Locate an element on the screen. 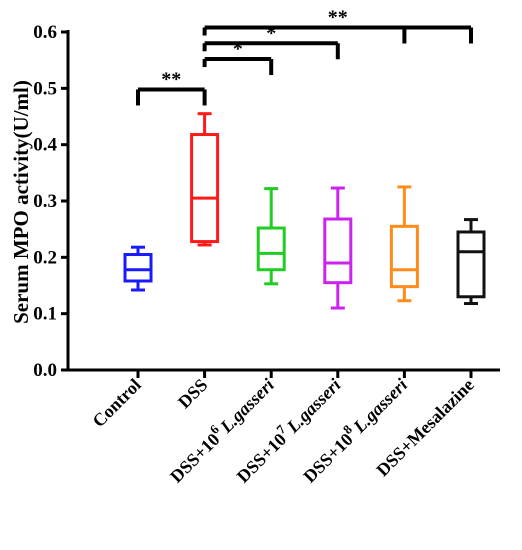 This screenshot has height=550, width=522. y-tick-label: 0.4 is located at coordinates (45, 145).